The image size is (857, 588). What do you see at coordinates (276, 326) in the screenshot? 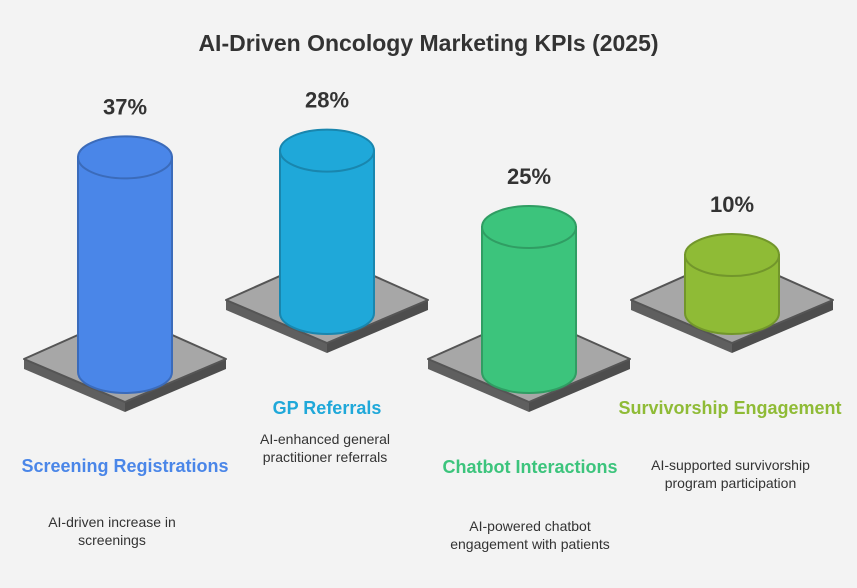
I see `base-left-side-gp-referrals` at bounding box center [276, 326].